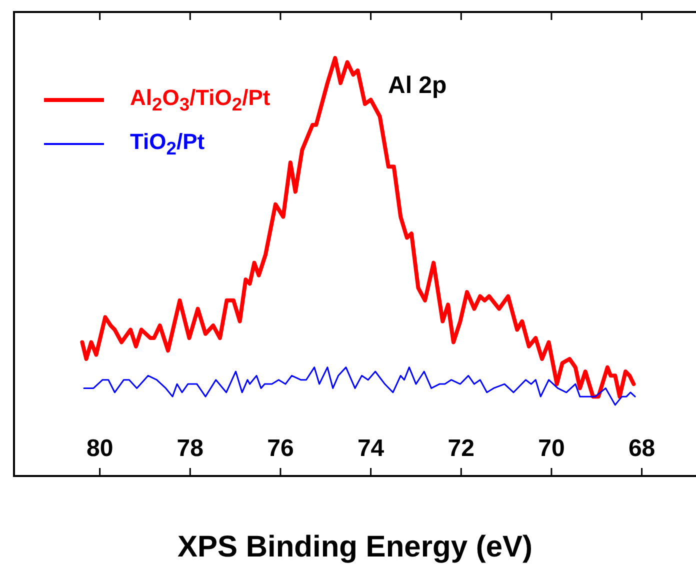  Describe the element at coordinates (417, 86) in the screenshot. I see `annotation: Al 2p` at that location.